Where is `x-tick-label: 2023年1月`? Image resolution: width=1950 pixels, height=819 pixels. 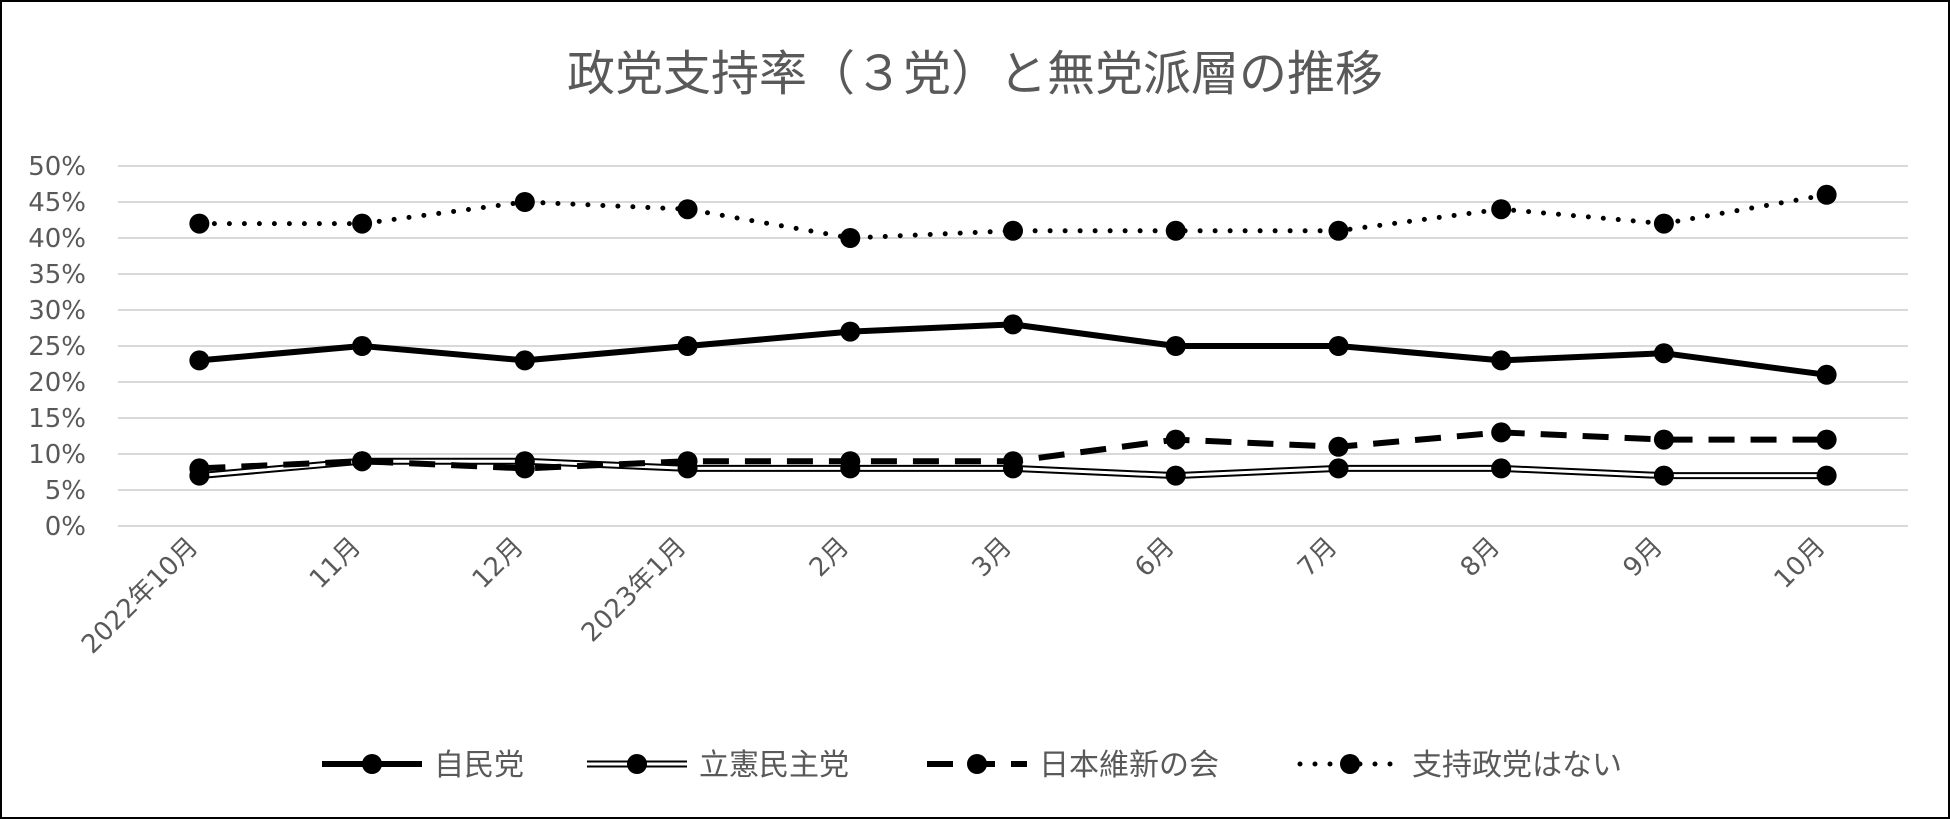
x-tick-label: 2023年1月 is located at coordinates (634, 590).